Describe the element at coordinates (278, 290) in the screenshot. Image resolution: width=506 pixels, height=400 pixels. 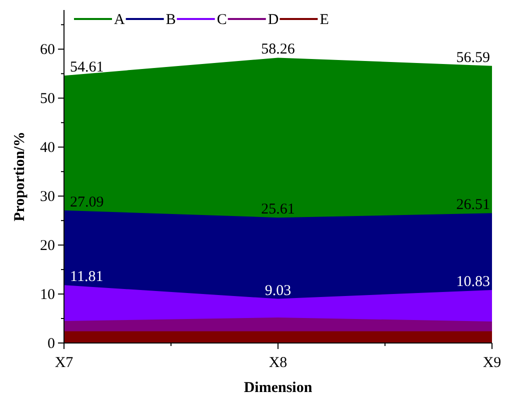
I see `data-label: 9.03` at that location.